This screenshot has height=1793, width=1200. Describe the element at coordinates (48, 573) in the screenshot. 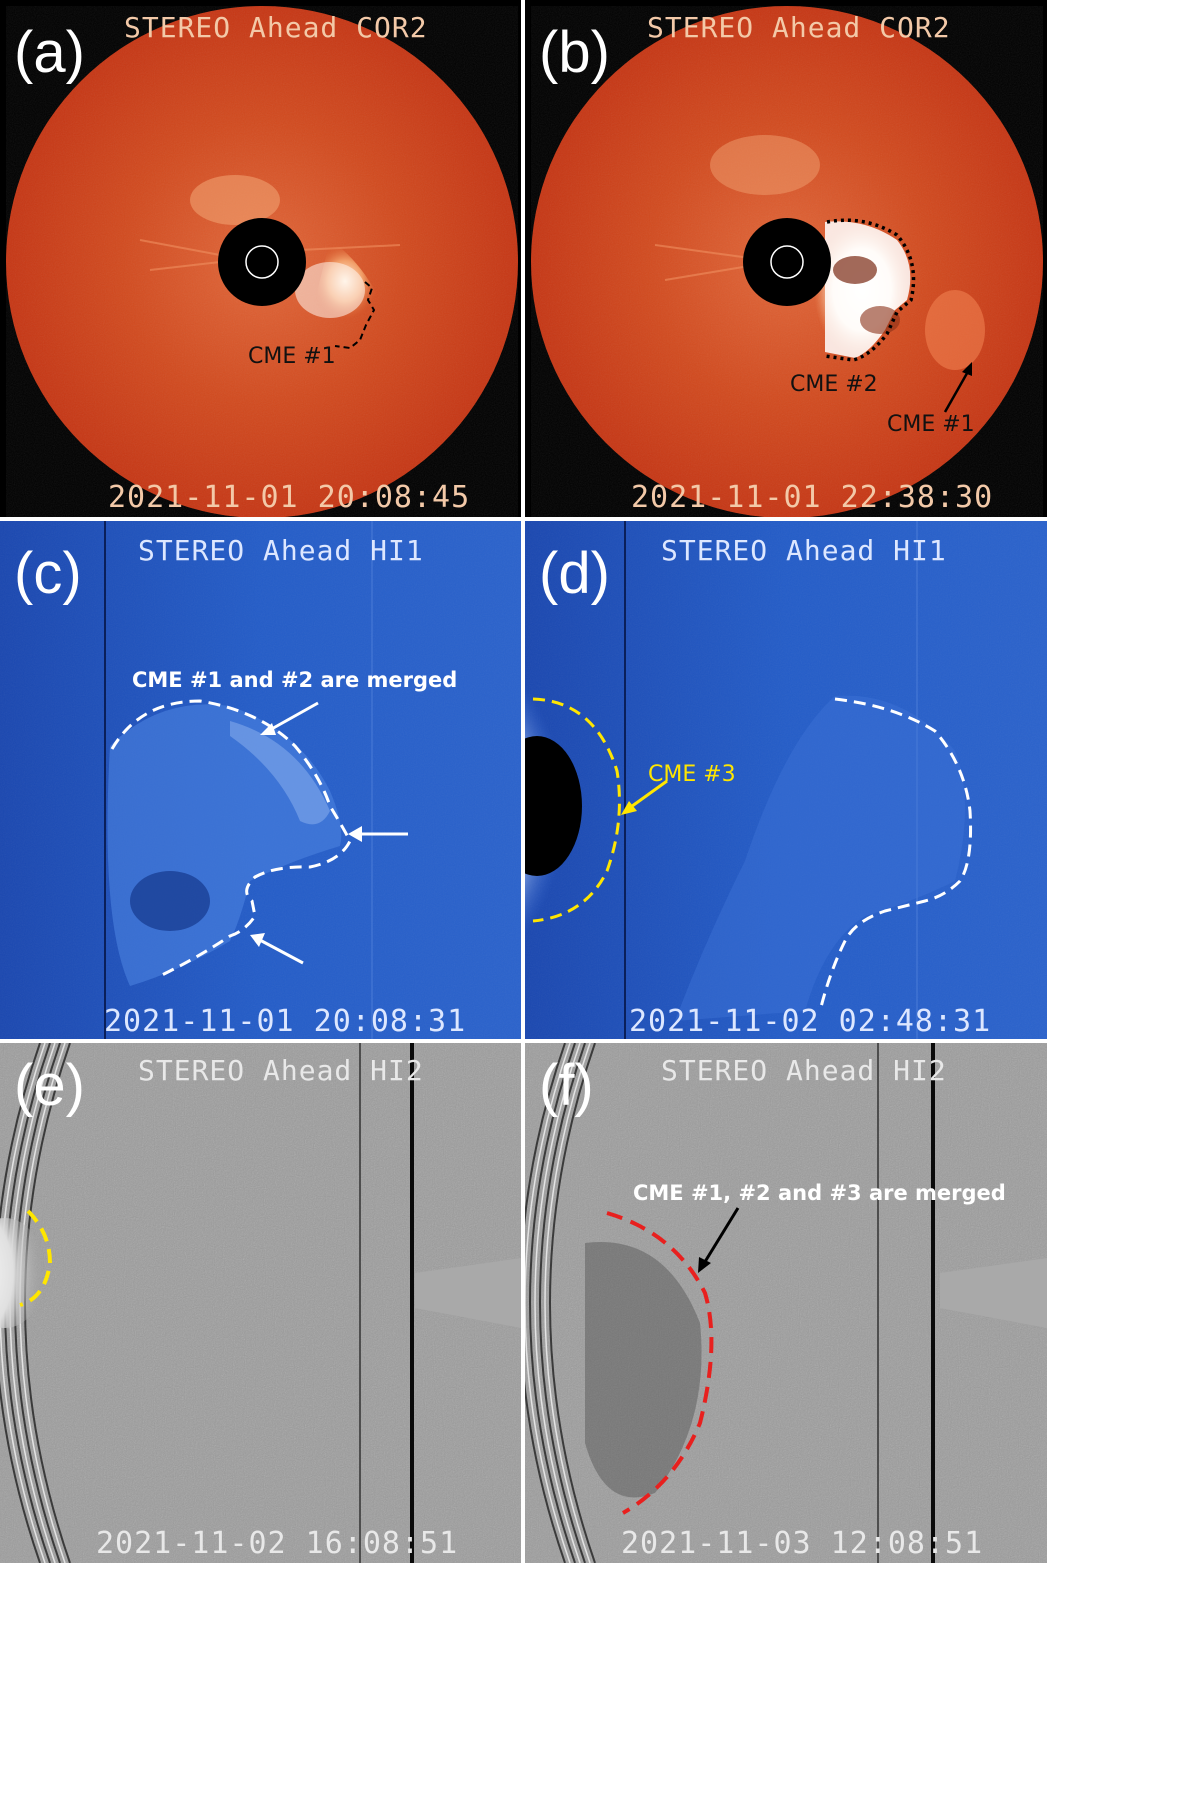

I see `panel-letter: (c)` at that location.